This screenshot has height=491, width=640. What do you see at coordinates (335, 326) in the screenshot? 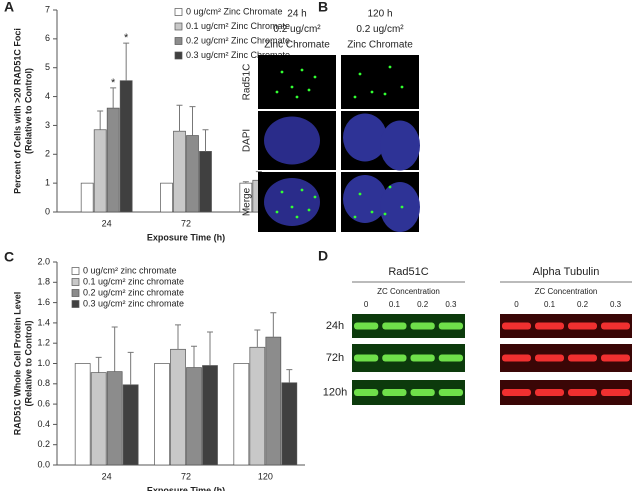
I see `row-label: 24h` at bounding box center [335, 326].